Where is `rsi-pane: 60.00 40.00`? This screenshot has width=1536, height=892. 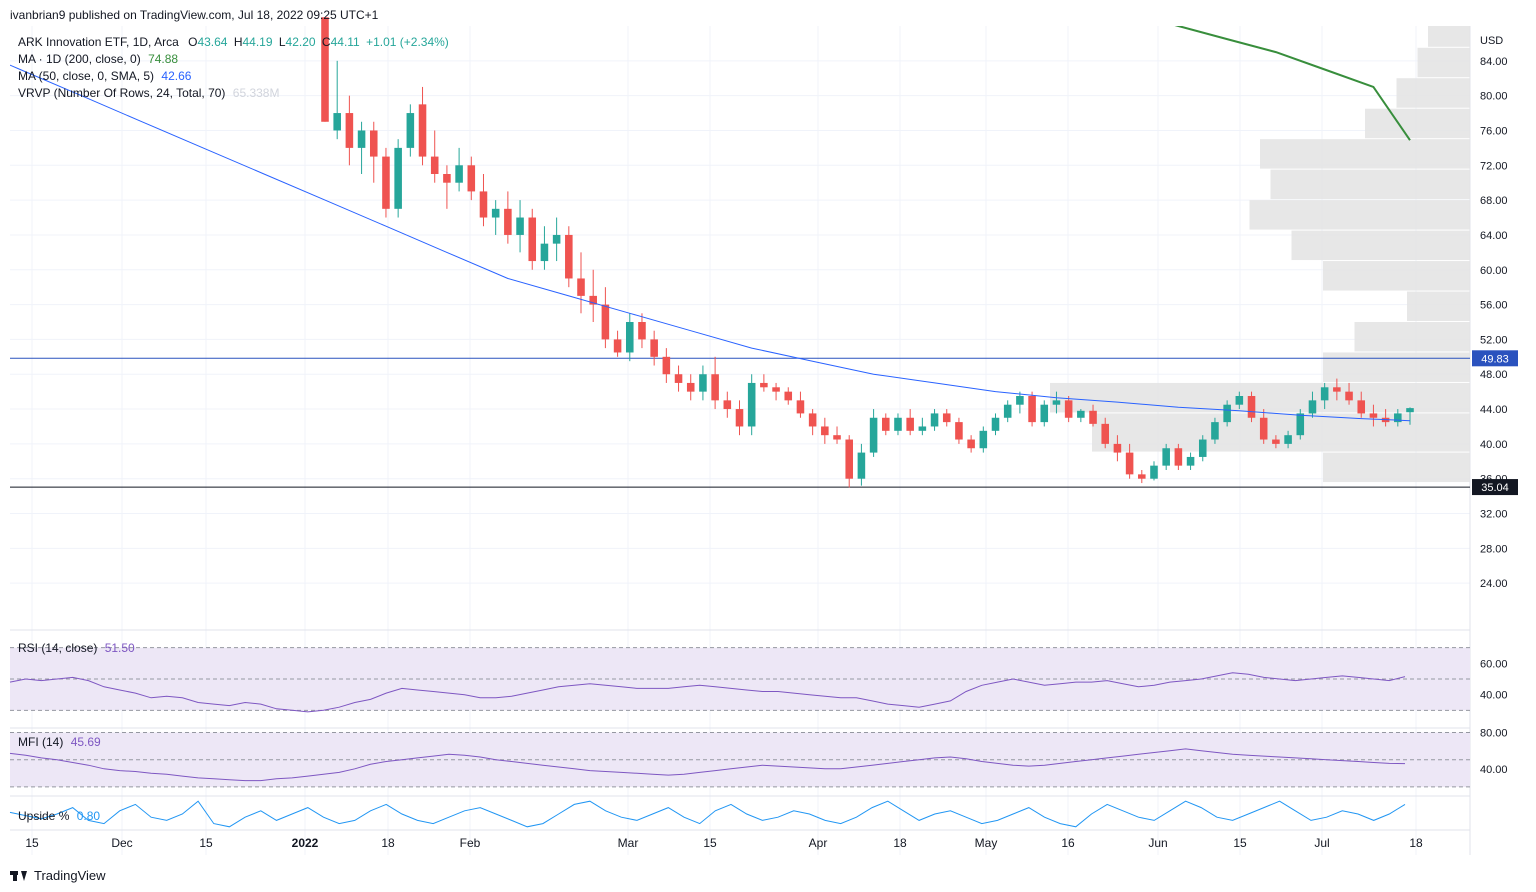 rsi-pane: 60.00 40.00 is located at coordinates (758, 680).